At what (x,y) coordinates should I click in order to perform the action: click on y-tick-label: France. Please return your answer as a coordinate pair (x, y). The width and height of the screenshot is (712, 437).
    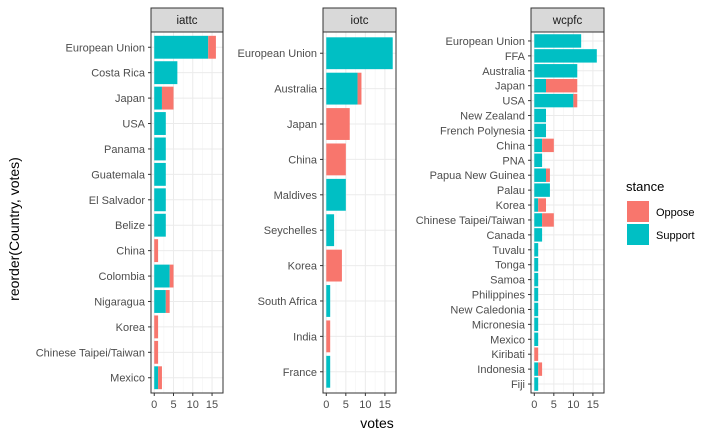
    Looking at the image, I should click on (300, 373).